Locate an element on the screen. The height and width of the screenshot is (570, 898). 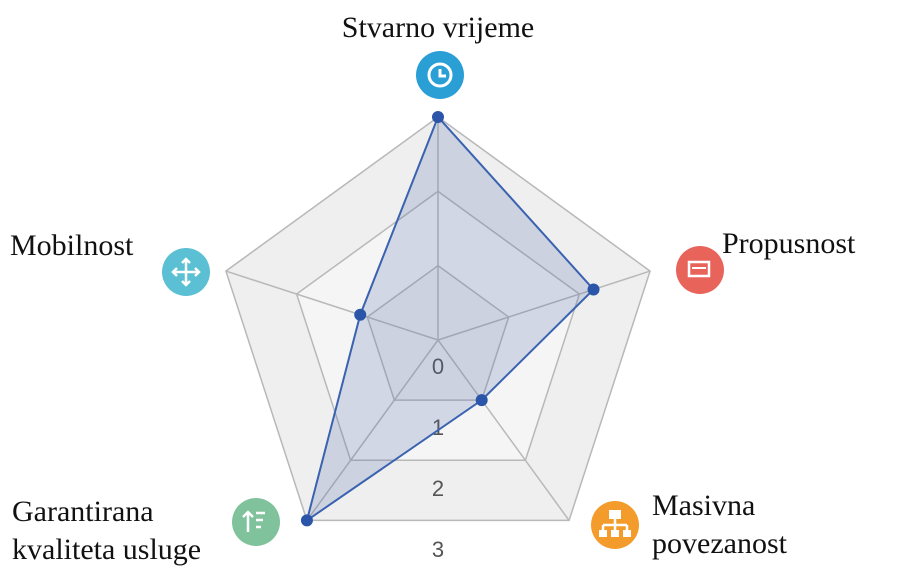
tick-label: 0 is located at coordinates (438, 366).